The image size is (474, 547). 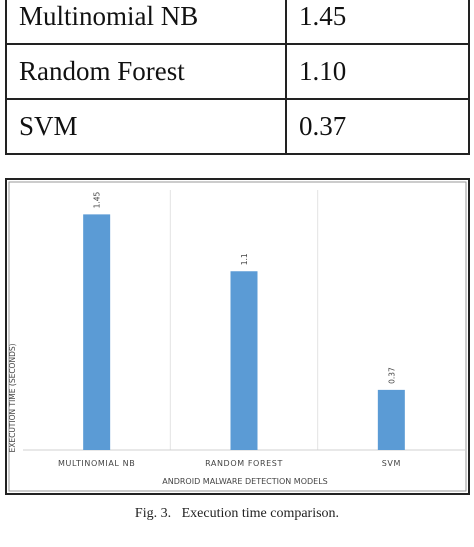 I want to click on table-cell: 1.45, so click(x=377, y=22).